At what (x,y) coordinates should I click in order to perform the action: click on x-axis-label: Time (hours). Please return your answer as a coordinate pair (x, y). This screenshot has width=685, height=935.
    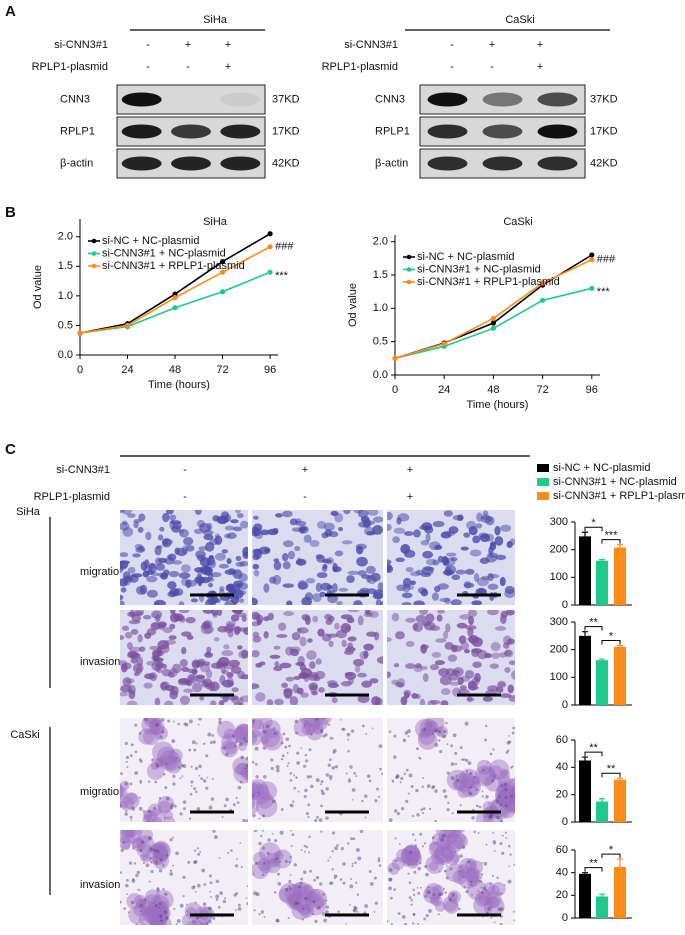
    Looking at the image, I should click on (498, 405).